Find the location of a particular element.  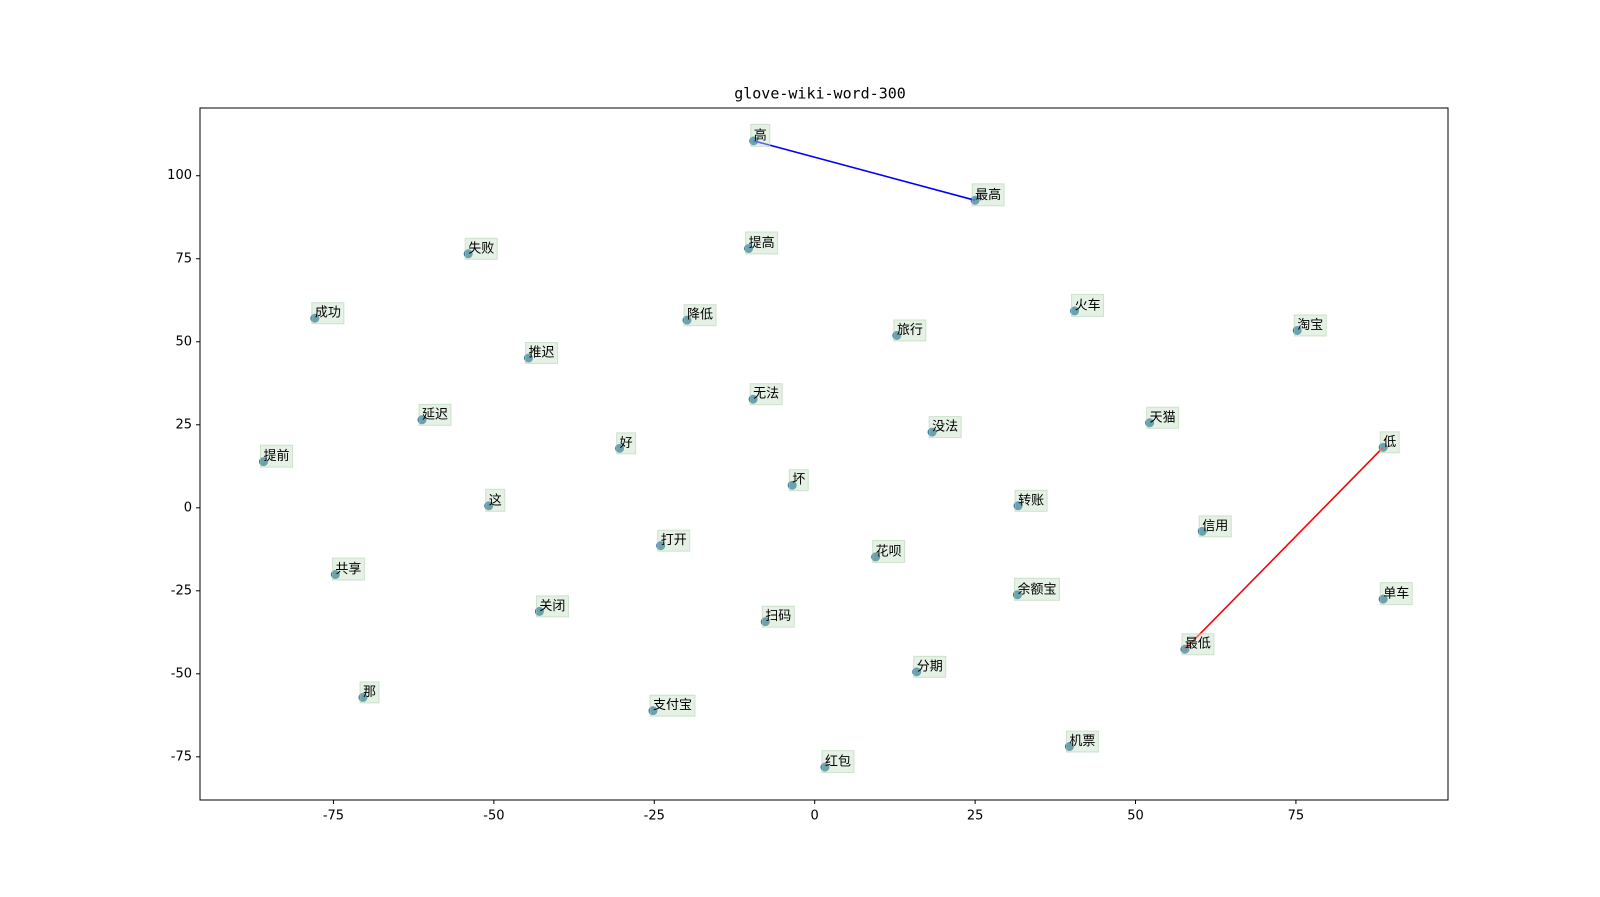

point-label: 天猫 is located at coordinates (1163, 417).